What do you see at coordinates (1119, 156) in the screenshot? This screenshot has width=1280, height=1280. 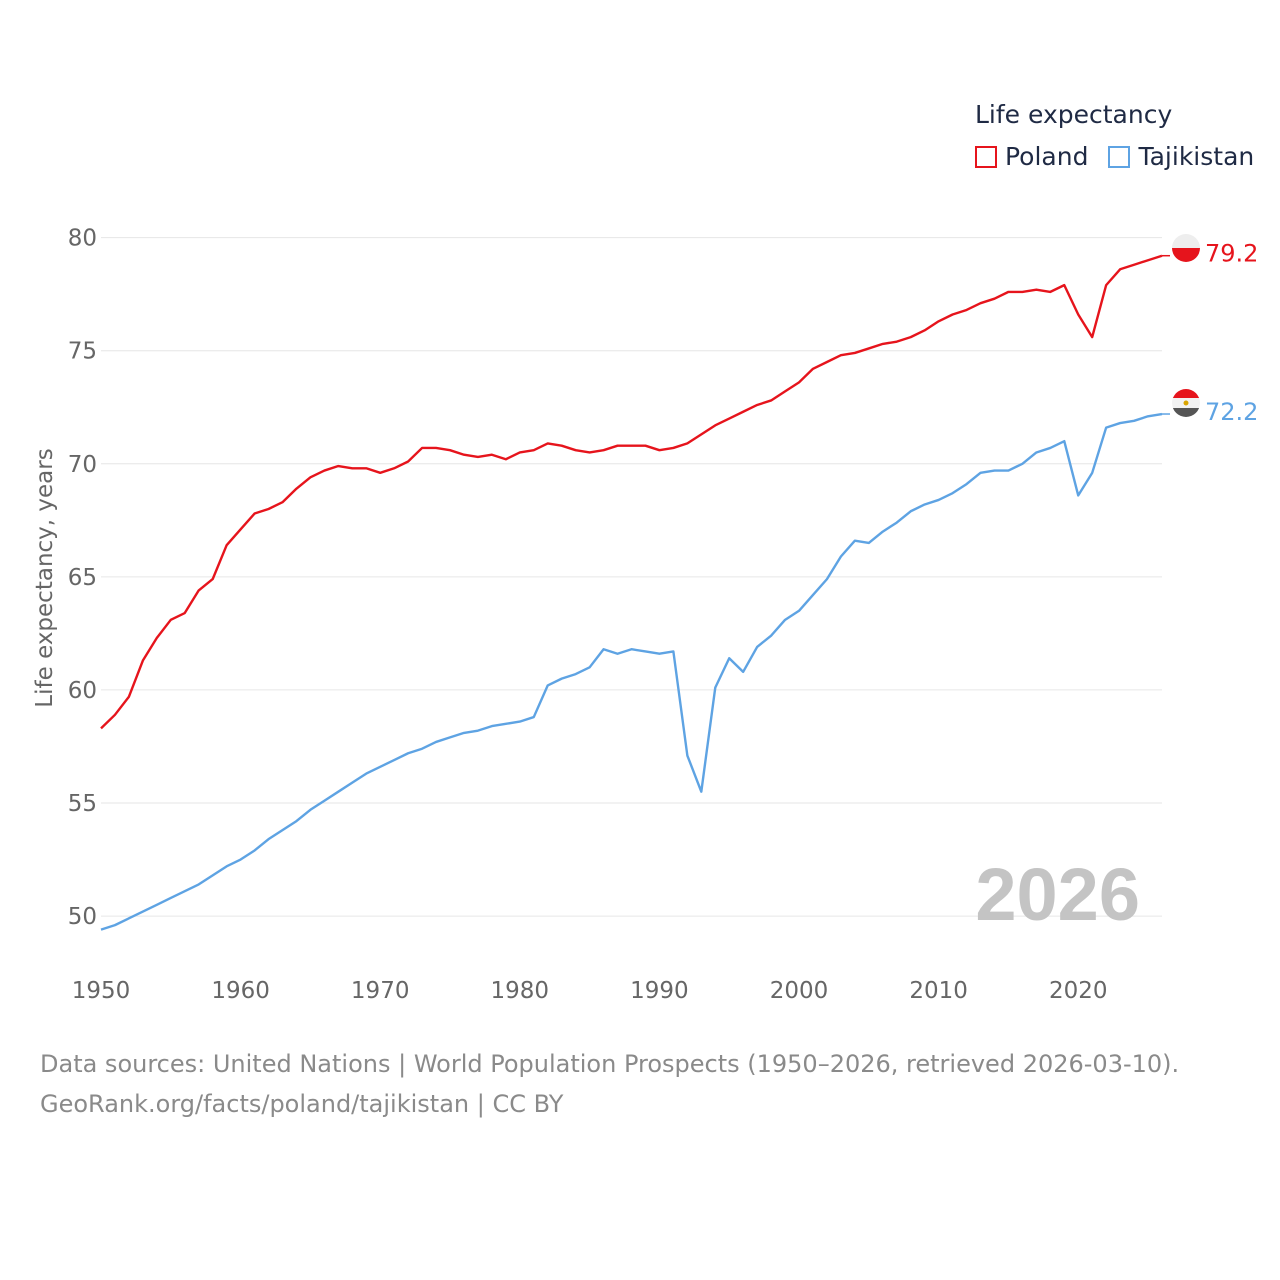 I see `legend-swatch-tajikistan` at bounding box center [1119, 156].